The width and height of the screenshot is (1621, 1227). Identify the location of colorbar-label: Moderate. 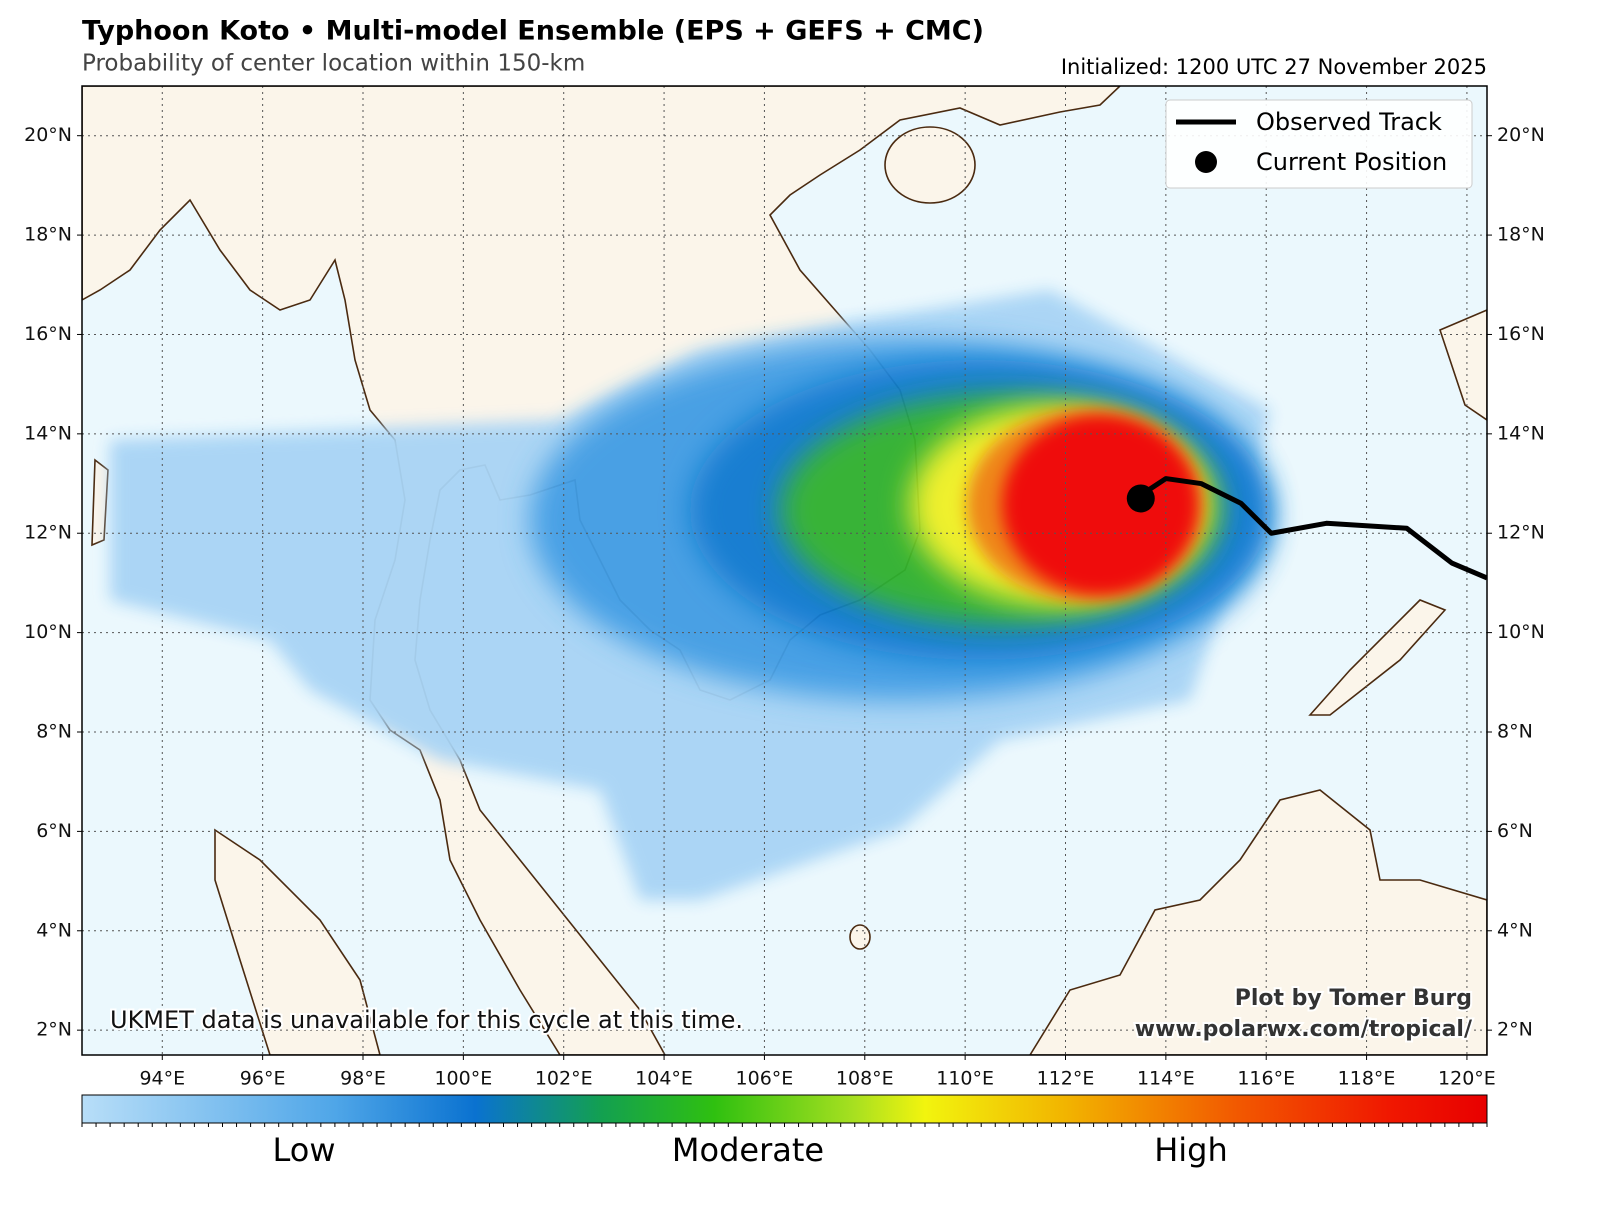
(748, 1150).